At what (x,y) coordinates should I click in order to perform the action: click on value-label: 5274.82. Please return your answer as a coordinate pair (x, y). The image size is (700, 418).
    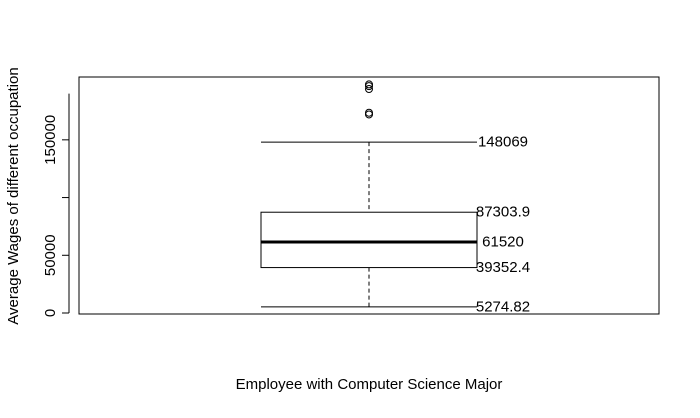
    Looking at the image, I should click on (503, 306).